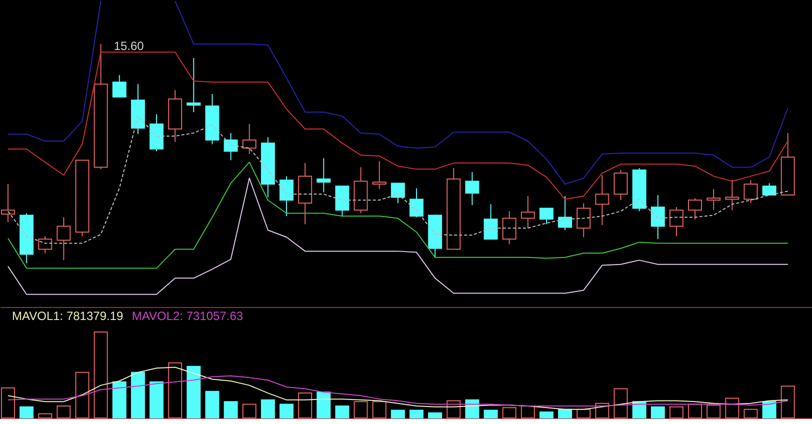 The height and width of the screenshot is (424, 812). I want to click on annotation: 15.60, so click(129, 45).